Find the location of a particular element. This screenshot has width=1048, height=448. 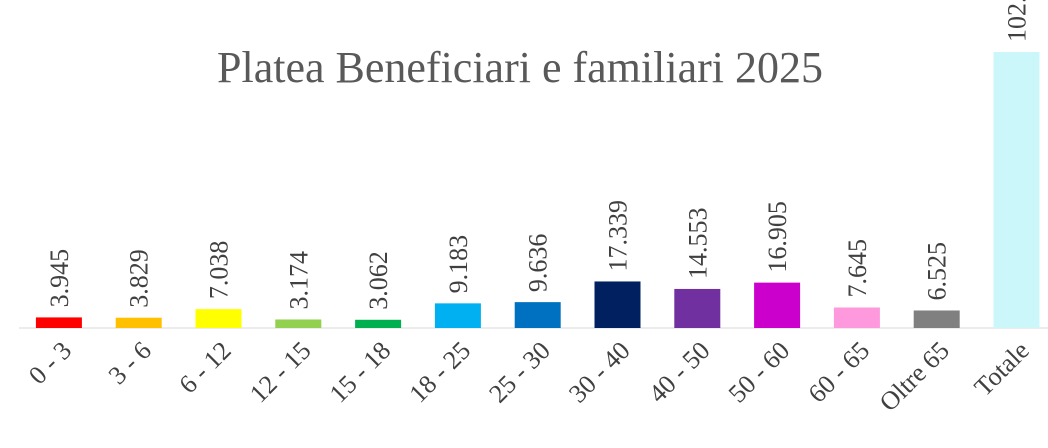

x-tick-label: Totale is located at coordinates (1002, 369).